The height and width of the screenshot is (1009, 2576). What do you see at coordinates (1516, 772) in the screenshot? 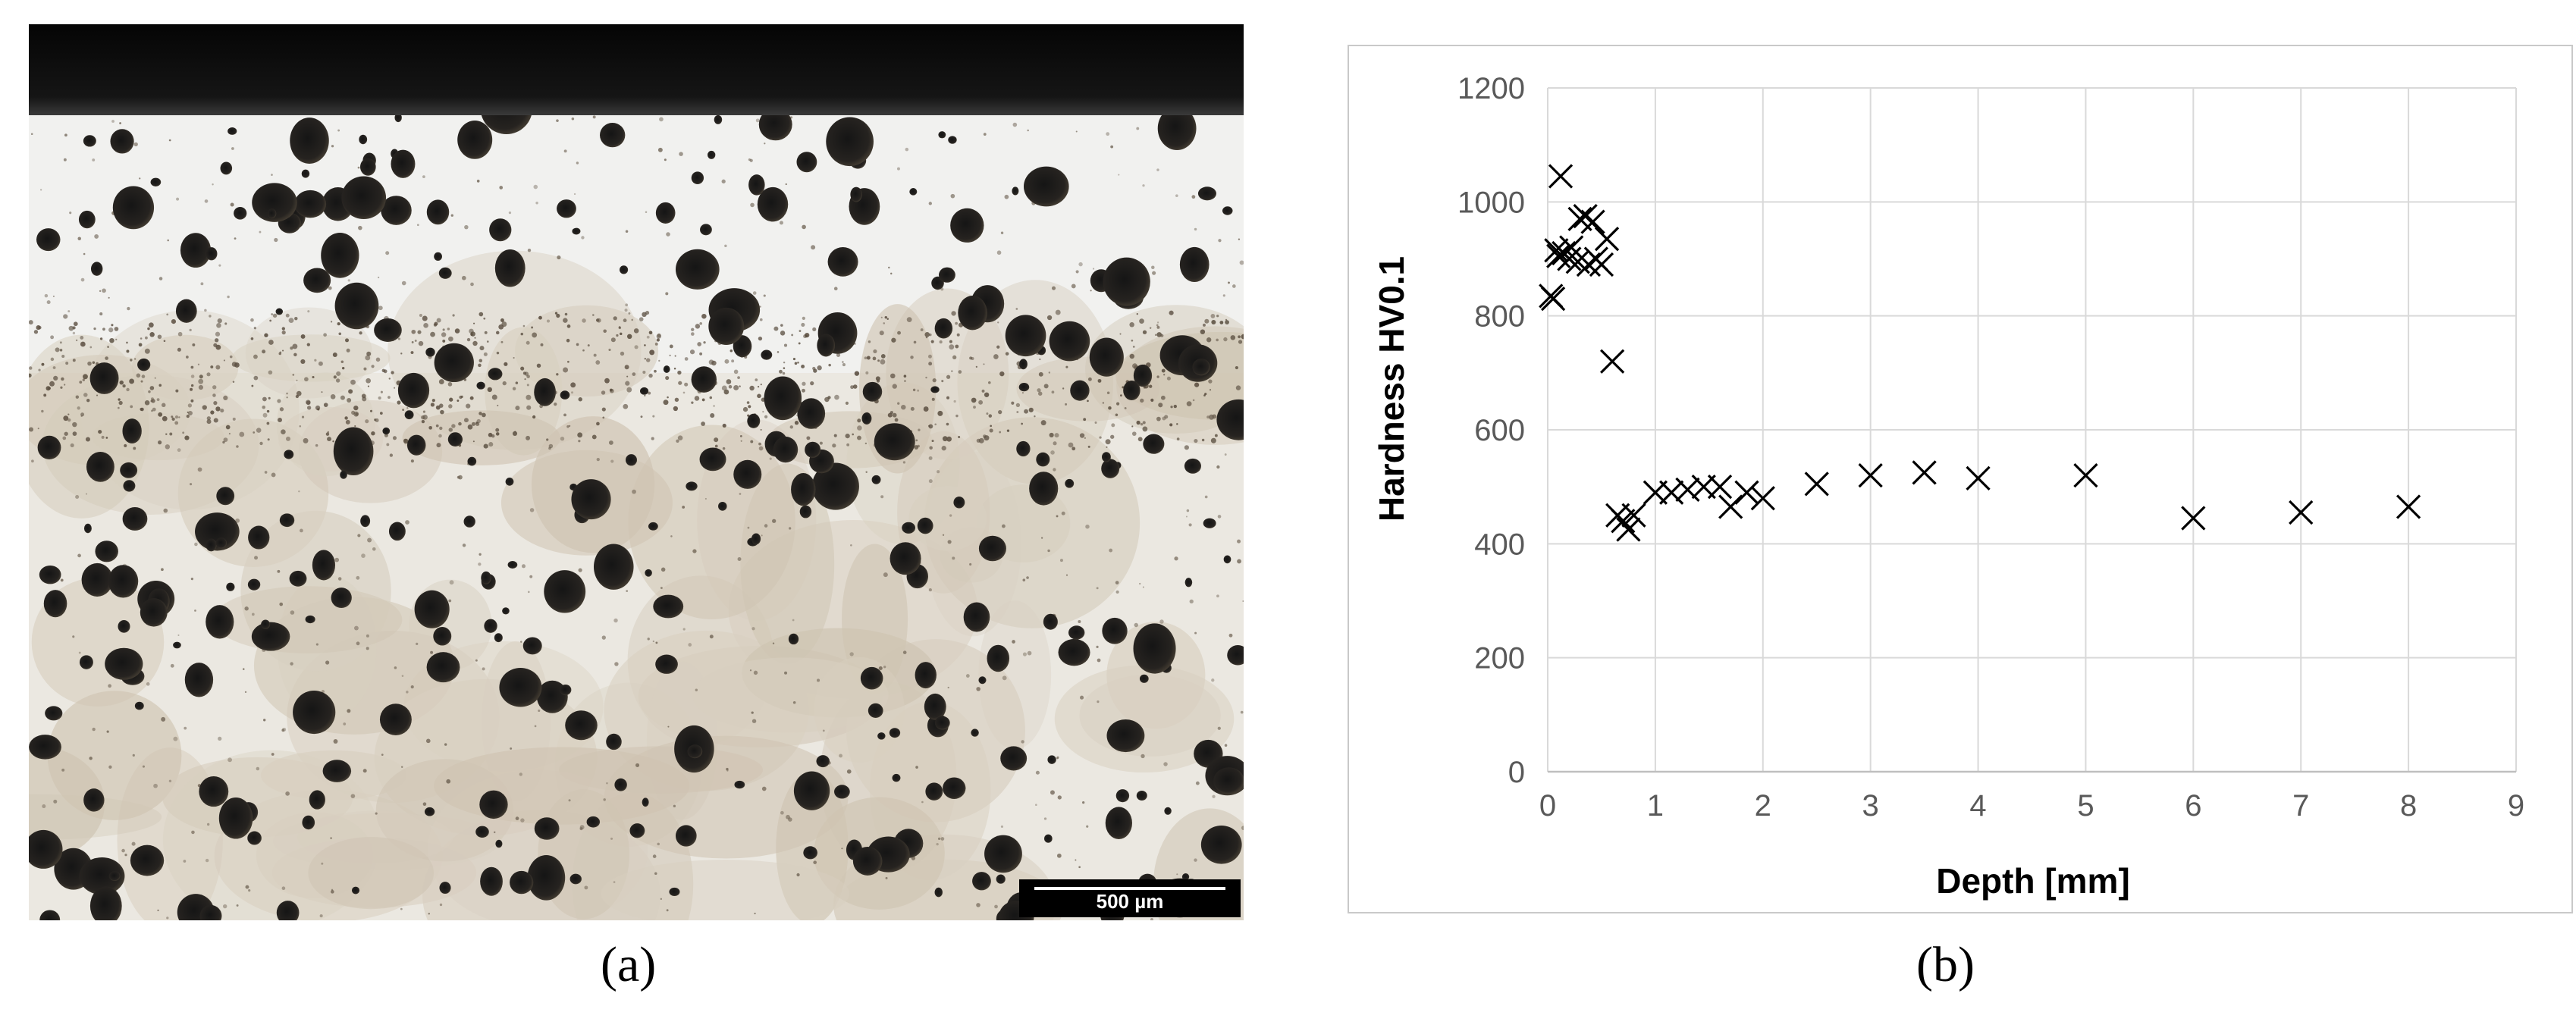
I see `y-tick-label: 0` at bounding box center [1516, 772].